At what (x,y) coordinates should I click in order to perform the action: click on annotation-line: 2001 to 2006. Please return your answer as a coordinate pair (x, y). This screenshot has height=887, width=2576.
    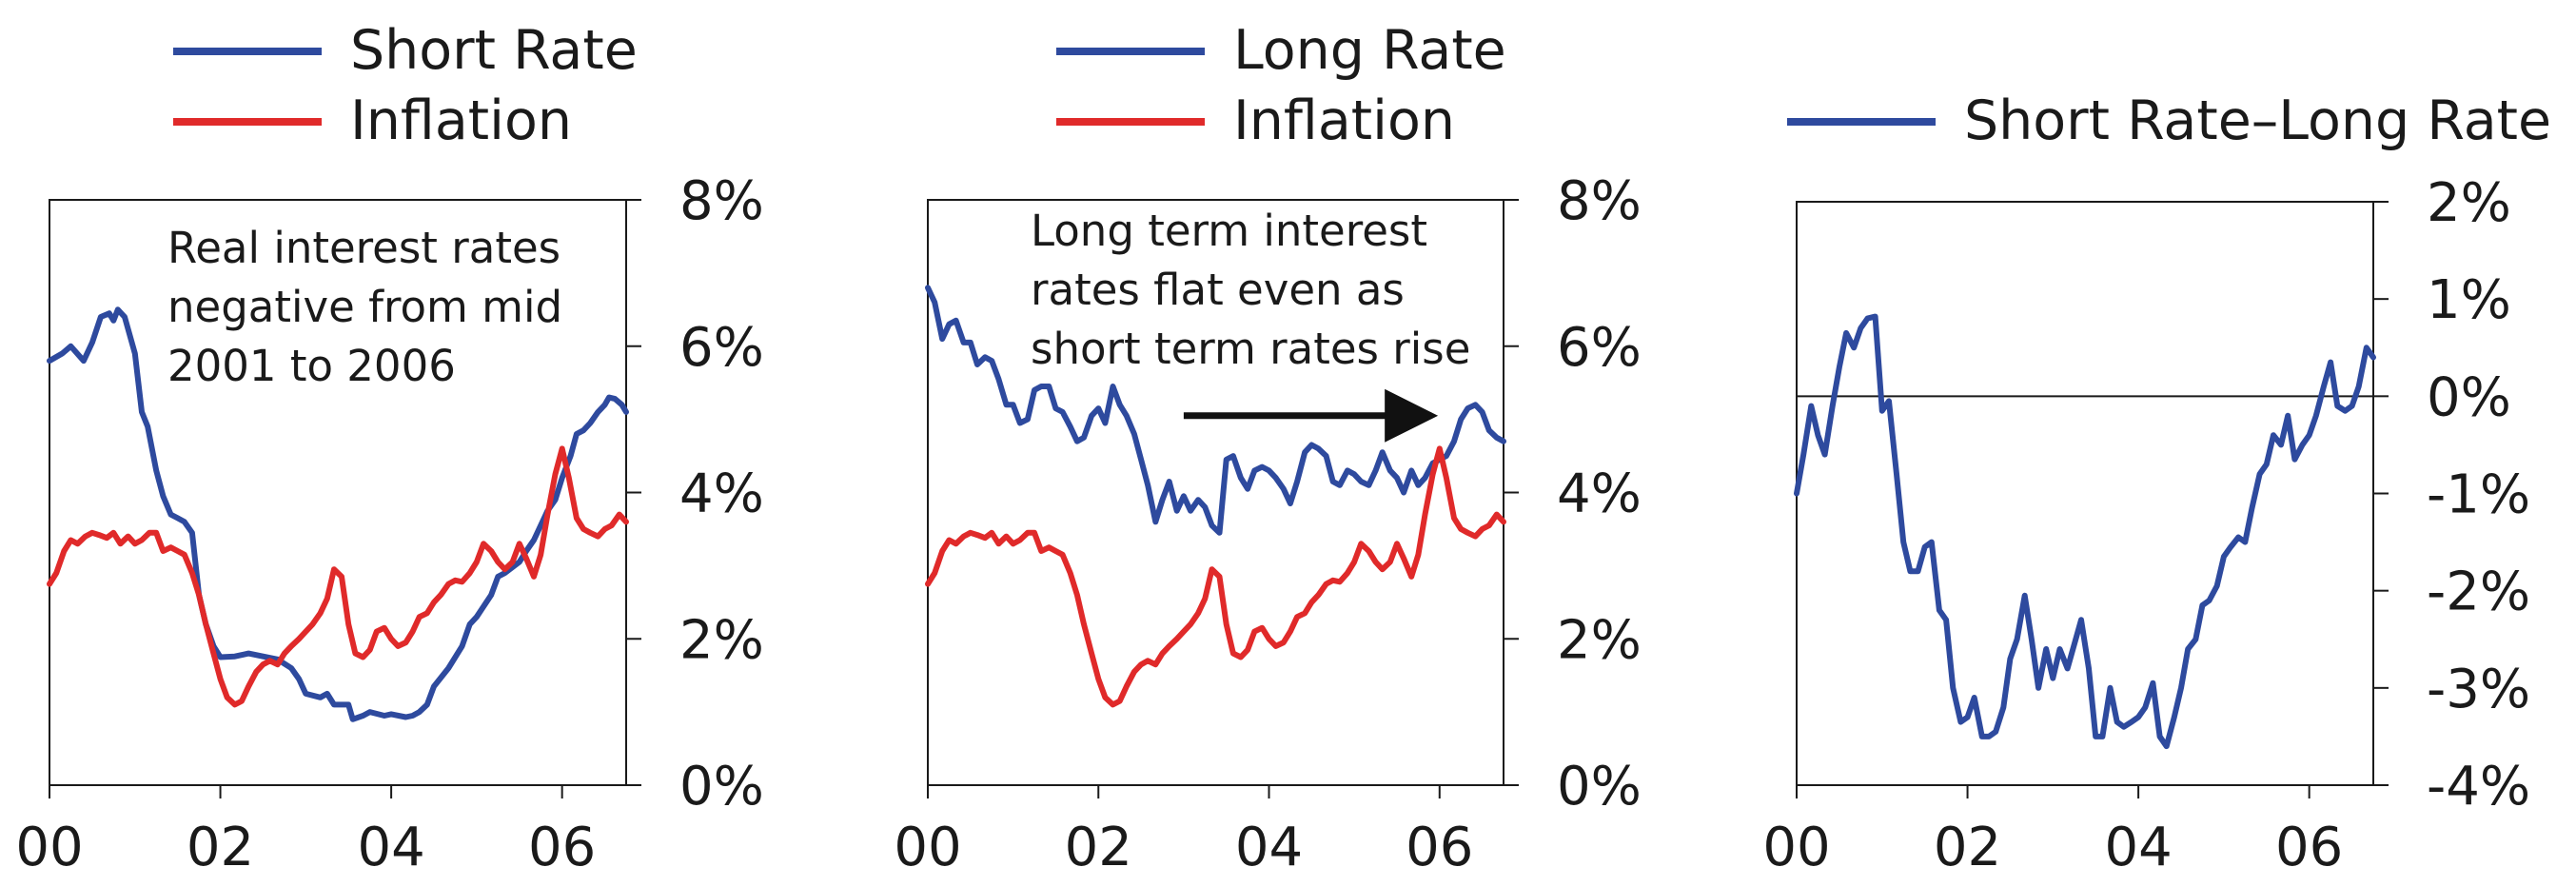
    Looking at the image, I should click on (311, 366).